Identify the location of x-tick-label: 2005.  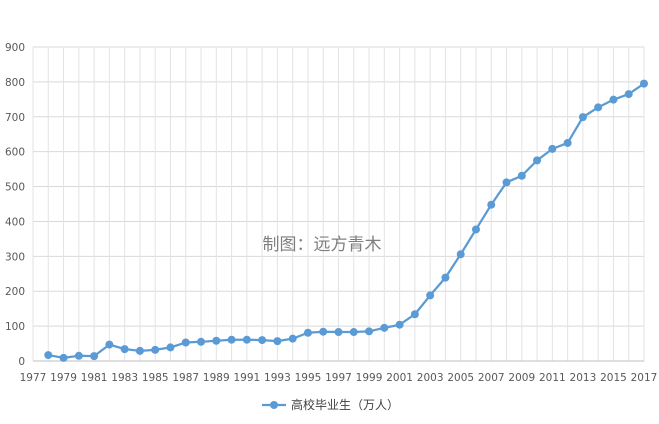
(460, 378).